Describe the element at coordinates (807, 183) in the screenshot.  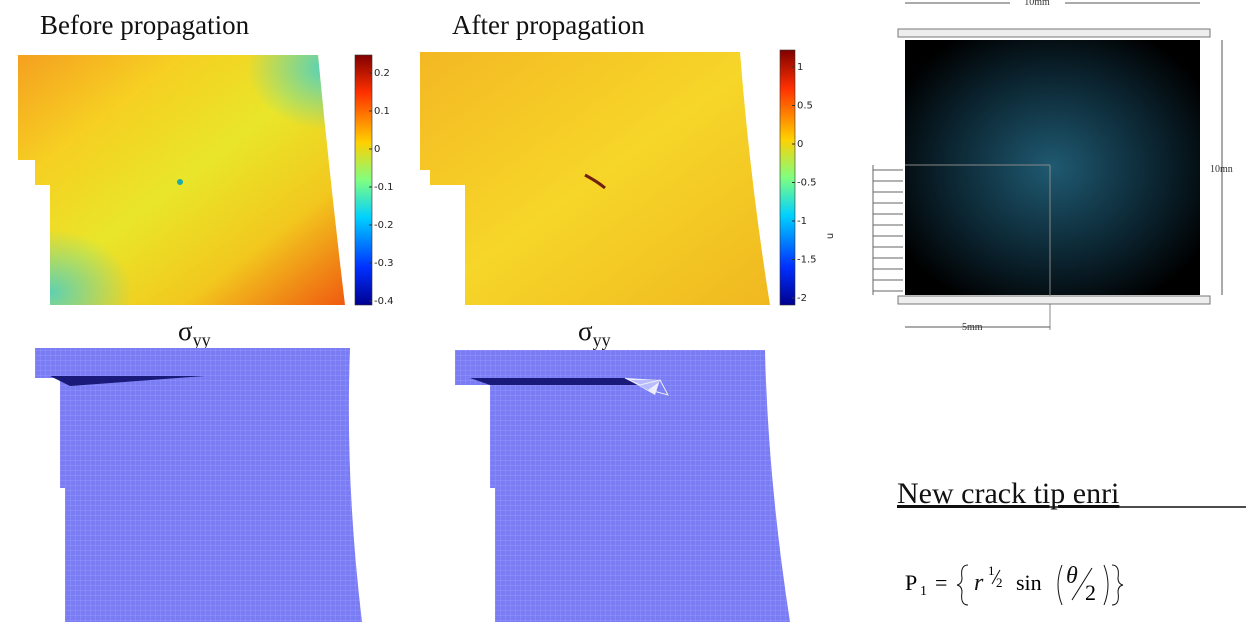
I see `tick-label: -0.5` at that location.